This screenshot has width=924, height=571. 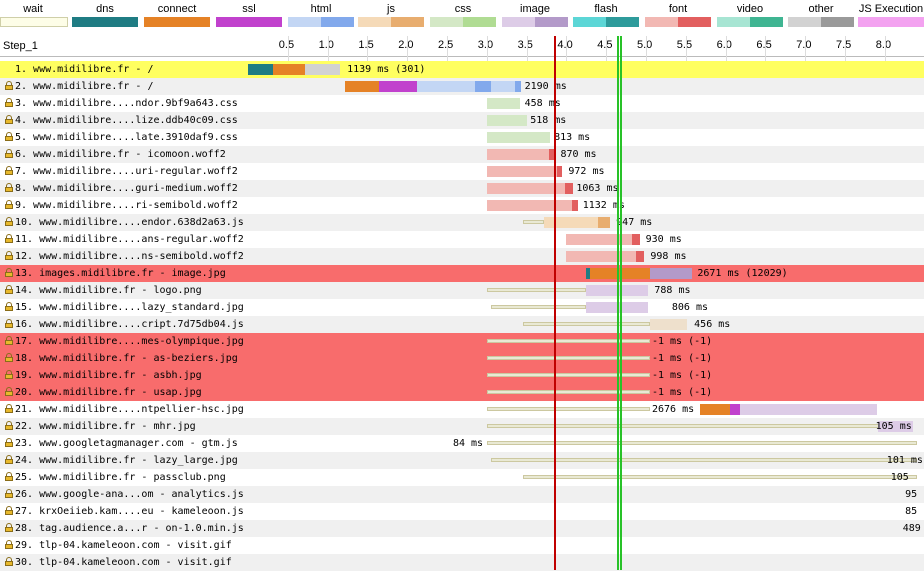 I want to click on request-row: 2. www.midilibre.fr - / 2190 ms, so click(x=462, y=86).